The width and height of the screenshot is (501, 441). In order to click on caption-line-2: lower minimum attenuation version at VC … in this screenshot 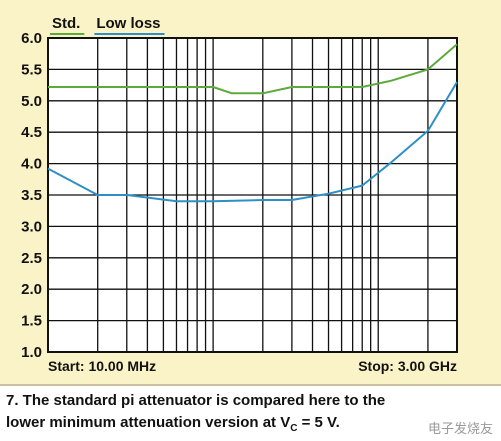, I will do `click(251, 426)`.